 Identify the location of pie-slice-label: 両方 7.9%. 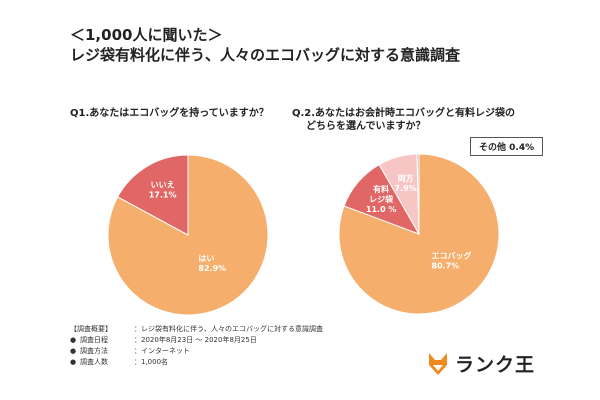
(406, 183).